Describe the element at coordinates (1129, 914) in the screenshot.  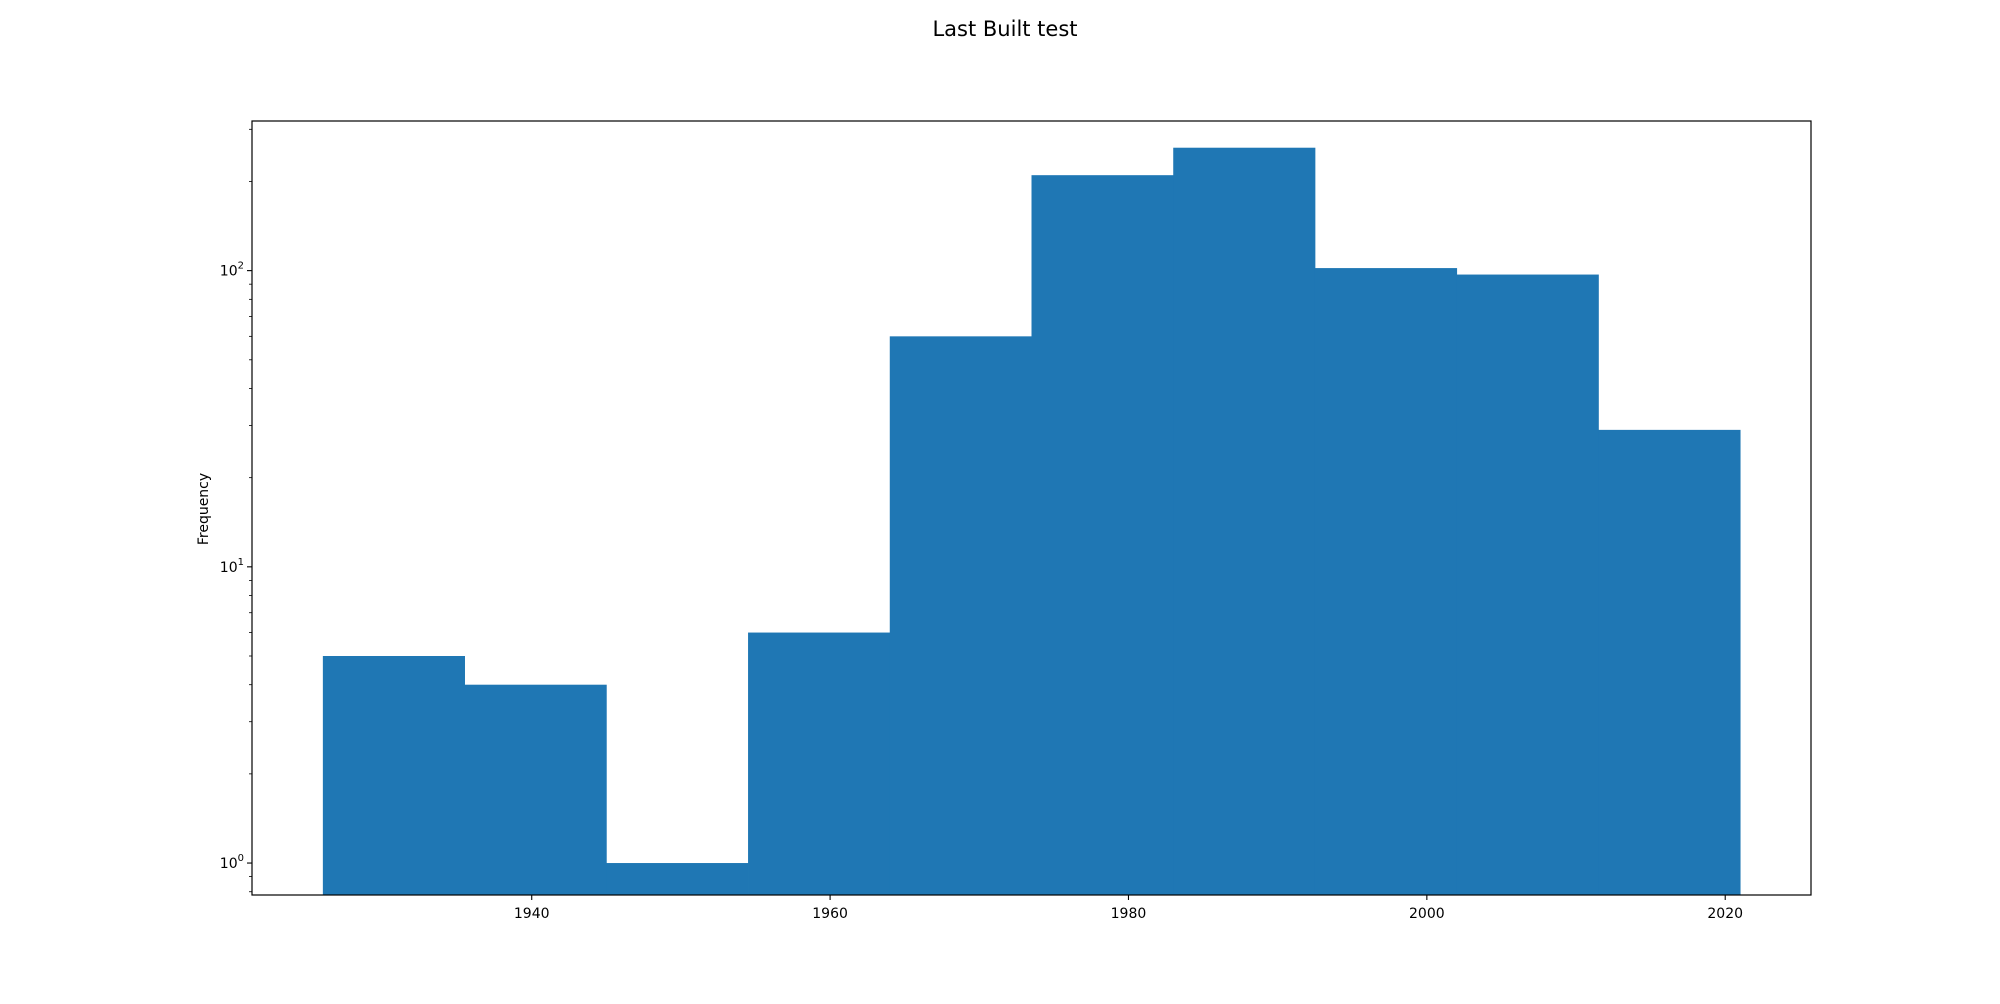
I see `x-tick-label: 1980` at that location.